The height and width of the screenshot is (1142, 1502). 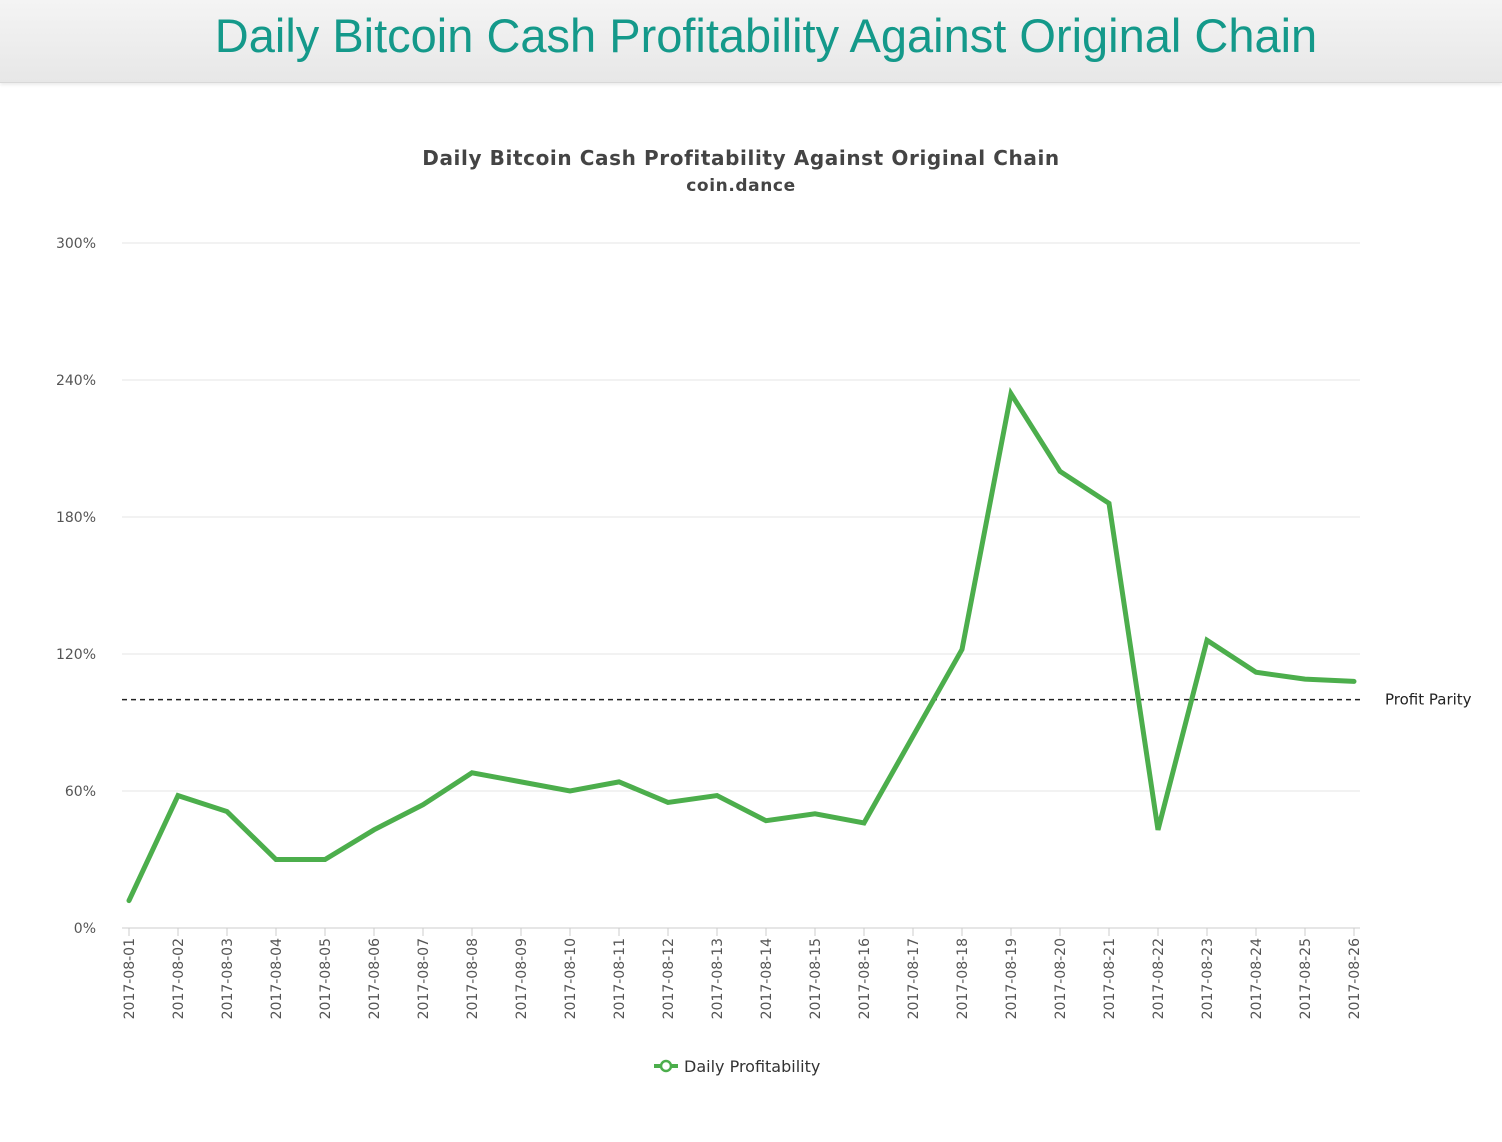 I want to click on x-tick-label: 2017-08-18, so click(x=963, y=978).